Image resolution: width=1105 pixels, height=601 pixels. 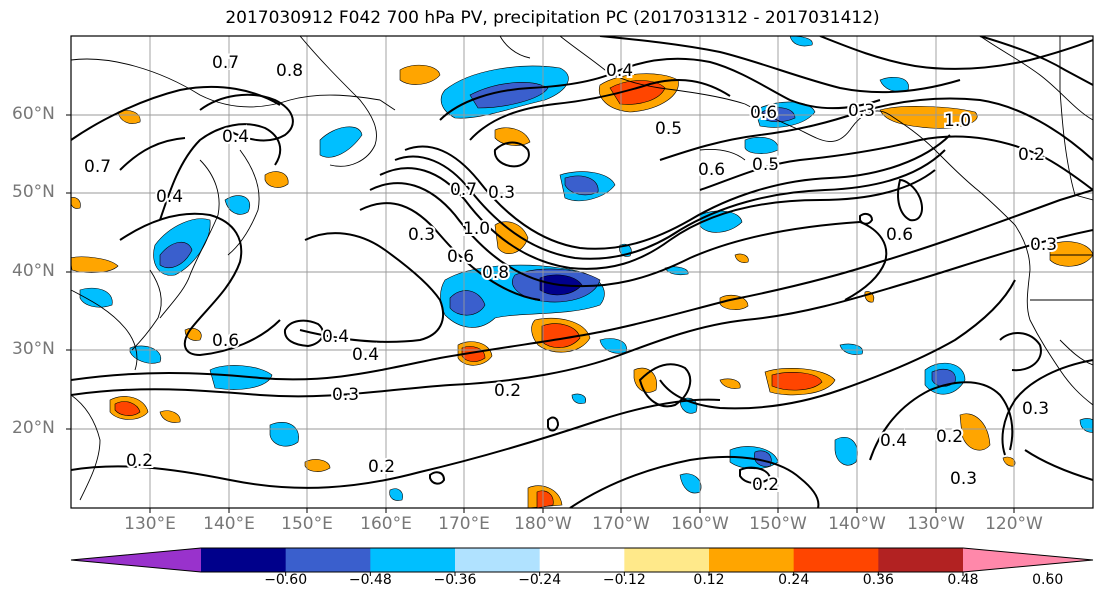 What do you see at coordinates (543, 524) in the screenshot?
I see `lon-label: 180°W` at bounding box center [543, 524].